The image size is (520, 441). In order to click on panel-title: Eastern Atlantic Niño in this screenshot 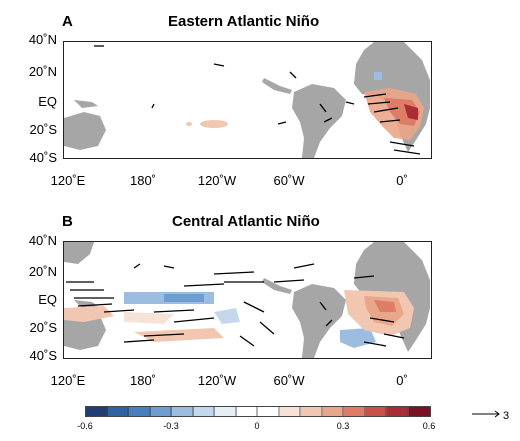, I will do `click(244, 21)`.